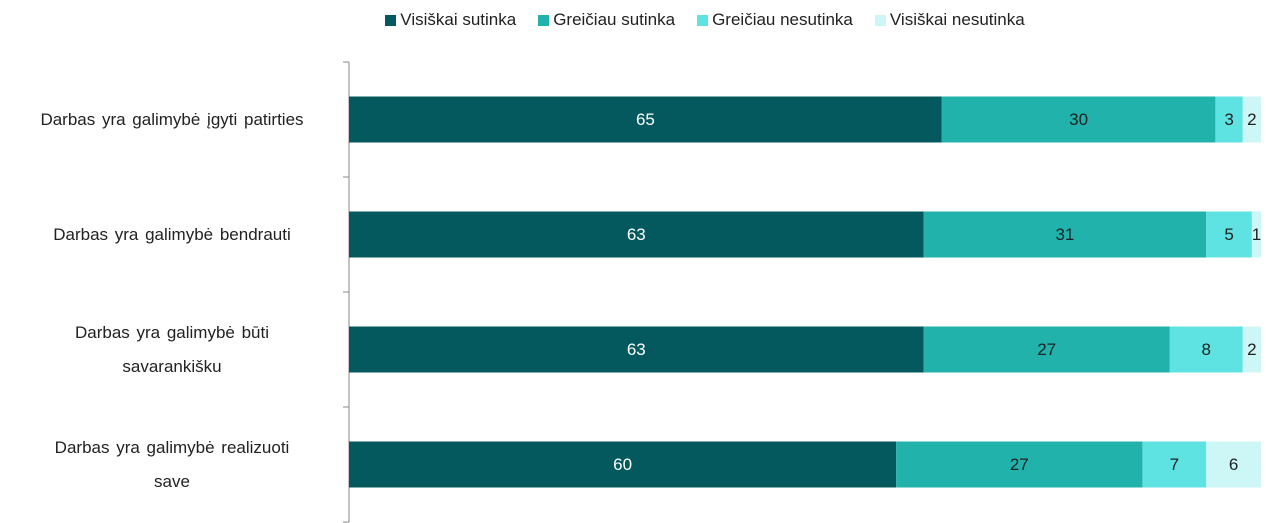 The height and width of the screenshot is (523, 1266). What do you see at coordinates (782, 19) in the screenshot?
I see `legend-label: Greičiau nesutinka` at bounding box center [782, 19].